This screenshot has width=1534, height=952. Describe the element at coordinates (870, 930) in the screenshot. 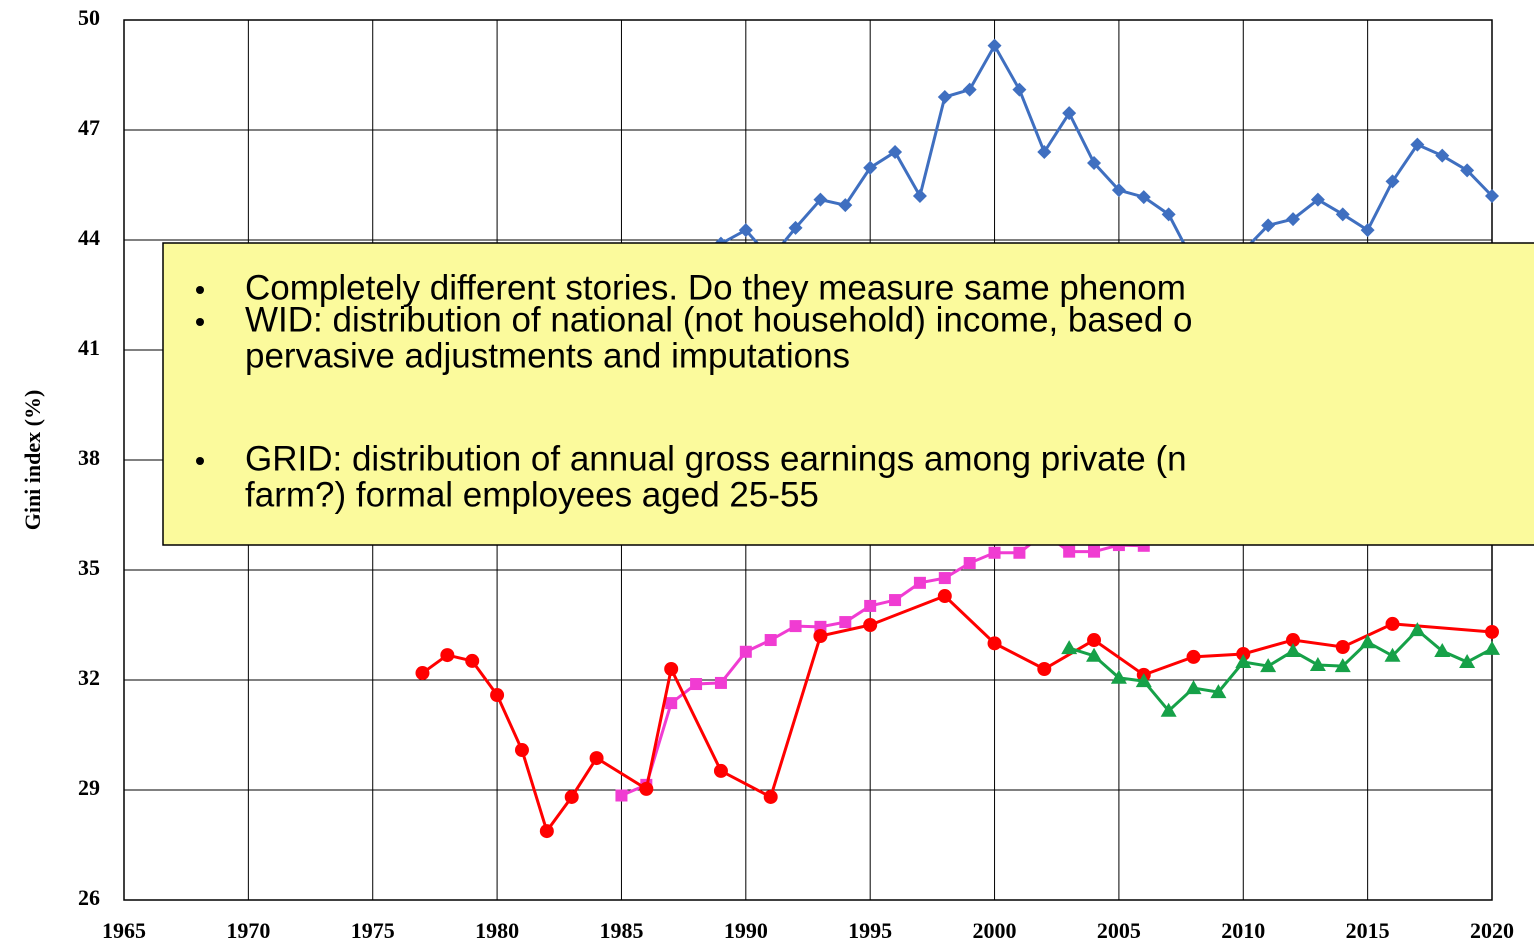

I see `x-tick-label: 1995` at that location.